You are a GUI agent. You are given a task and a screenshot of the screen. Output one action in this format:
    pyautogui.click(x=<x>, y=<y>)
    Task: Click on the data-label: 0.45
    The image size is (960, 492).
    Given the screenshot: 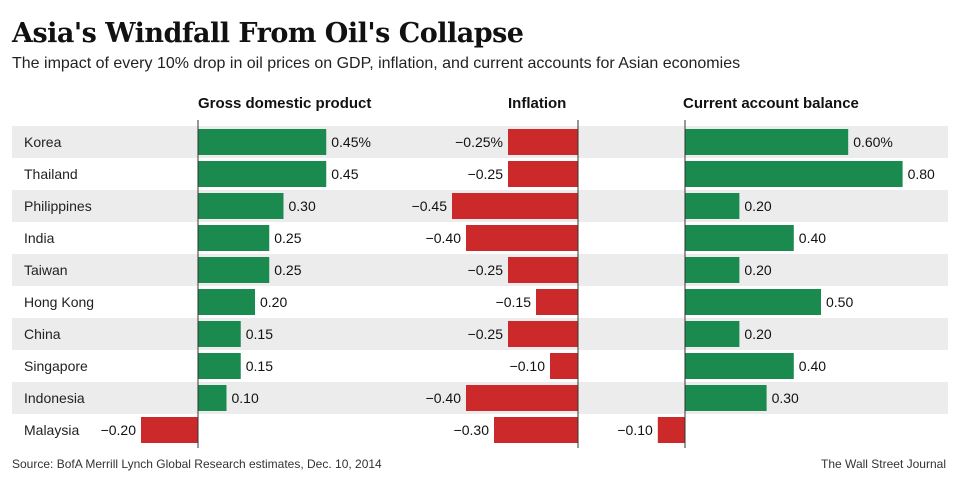 What is the action you would take?
    pyautogui.click(x=344, y=174)
    